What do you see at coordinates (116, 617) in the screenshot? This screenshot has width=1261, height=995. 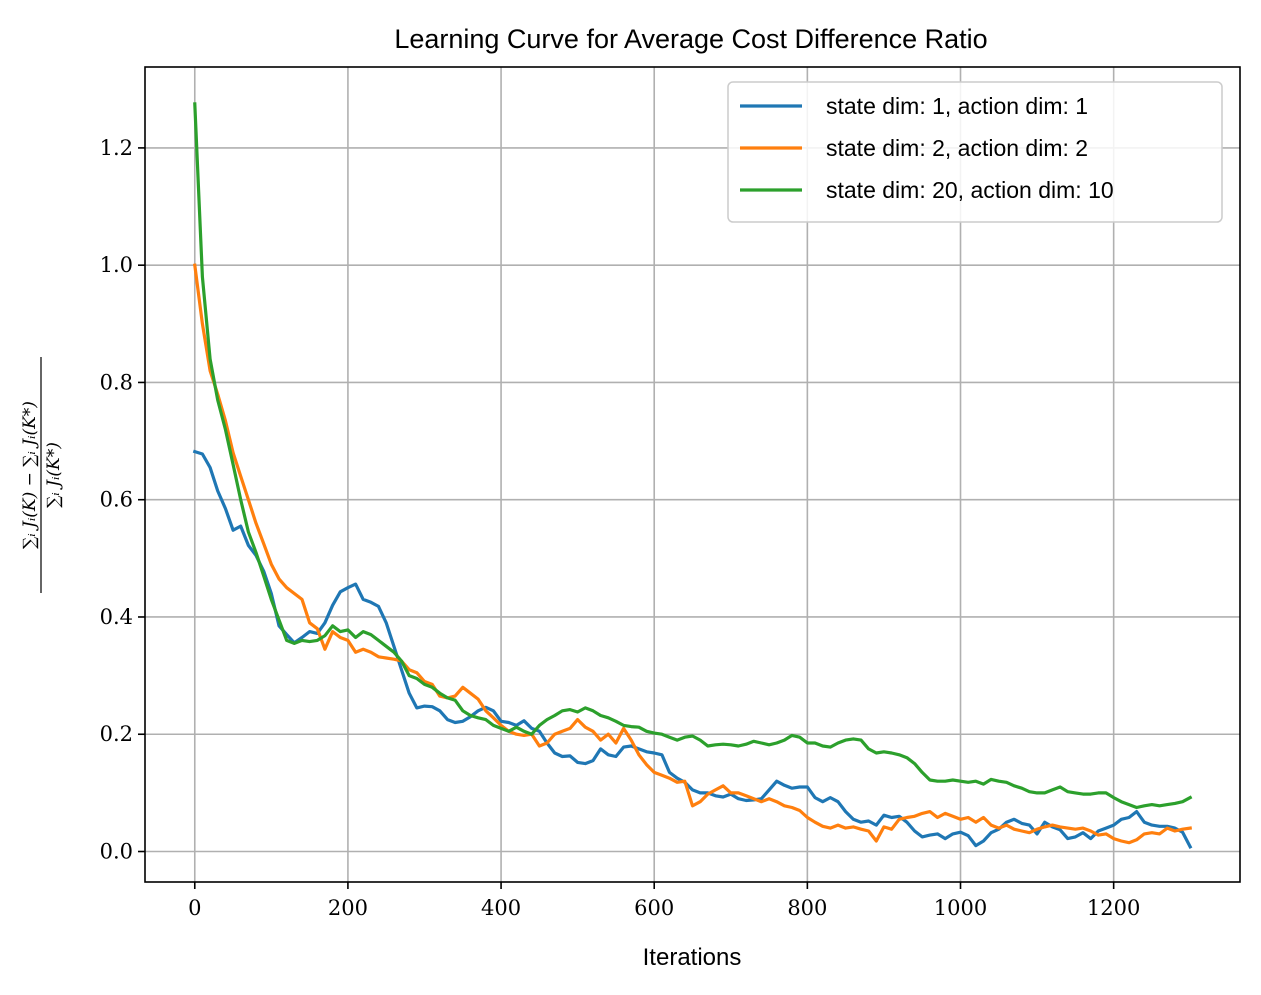 I see `y-tick-label: 0.4` at bounding box center [116, 617].